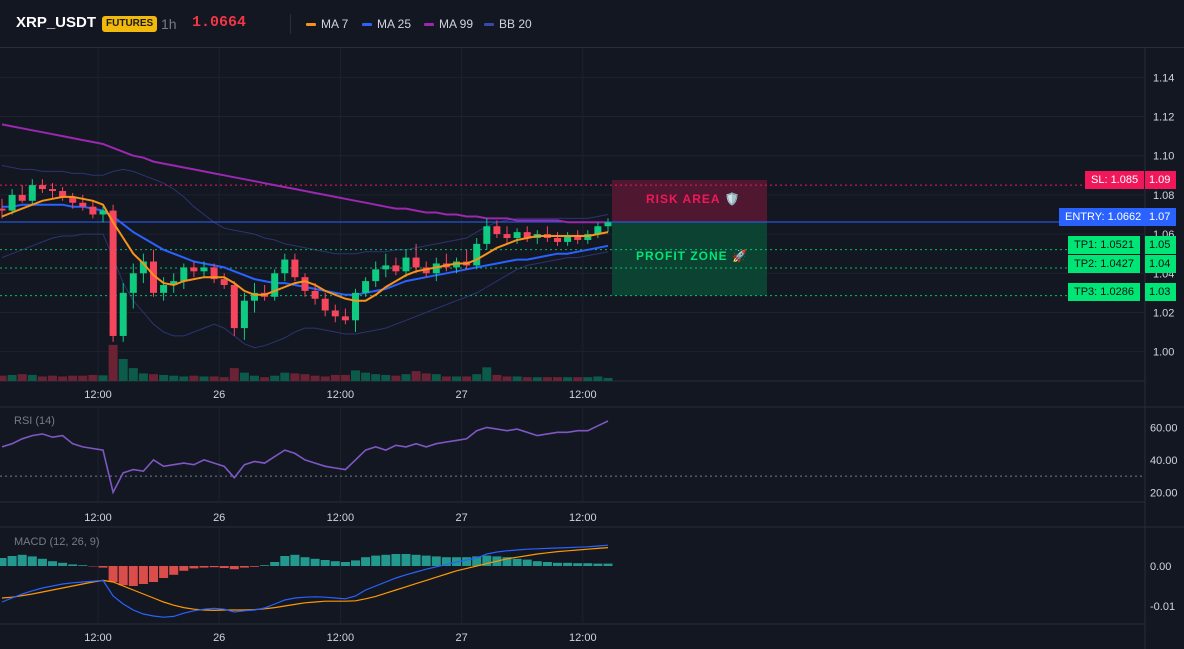 The width and height of the screenshot is (1184, 649). I want to click on legend-bb20: BB 20, so click(508, 24).